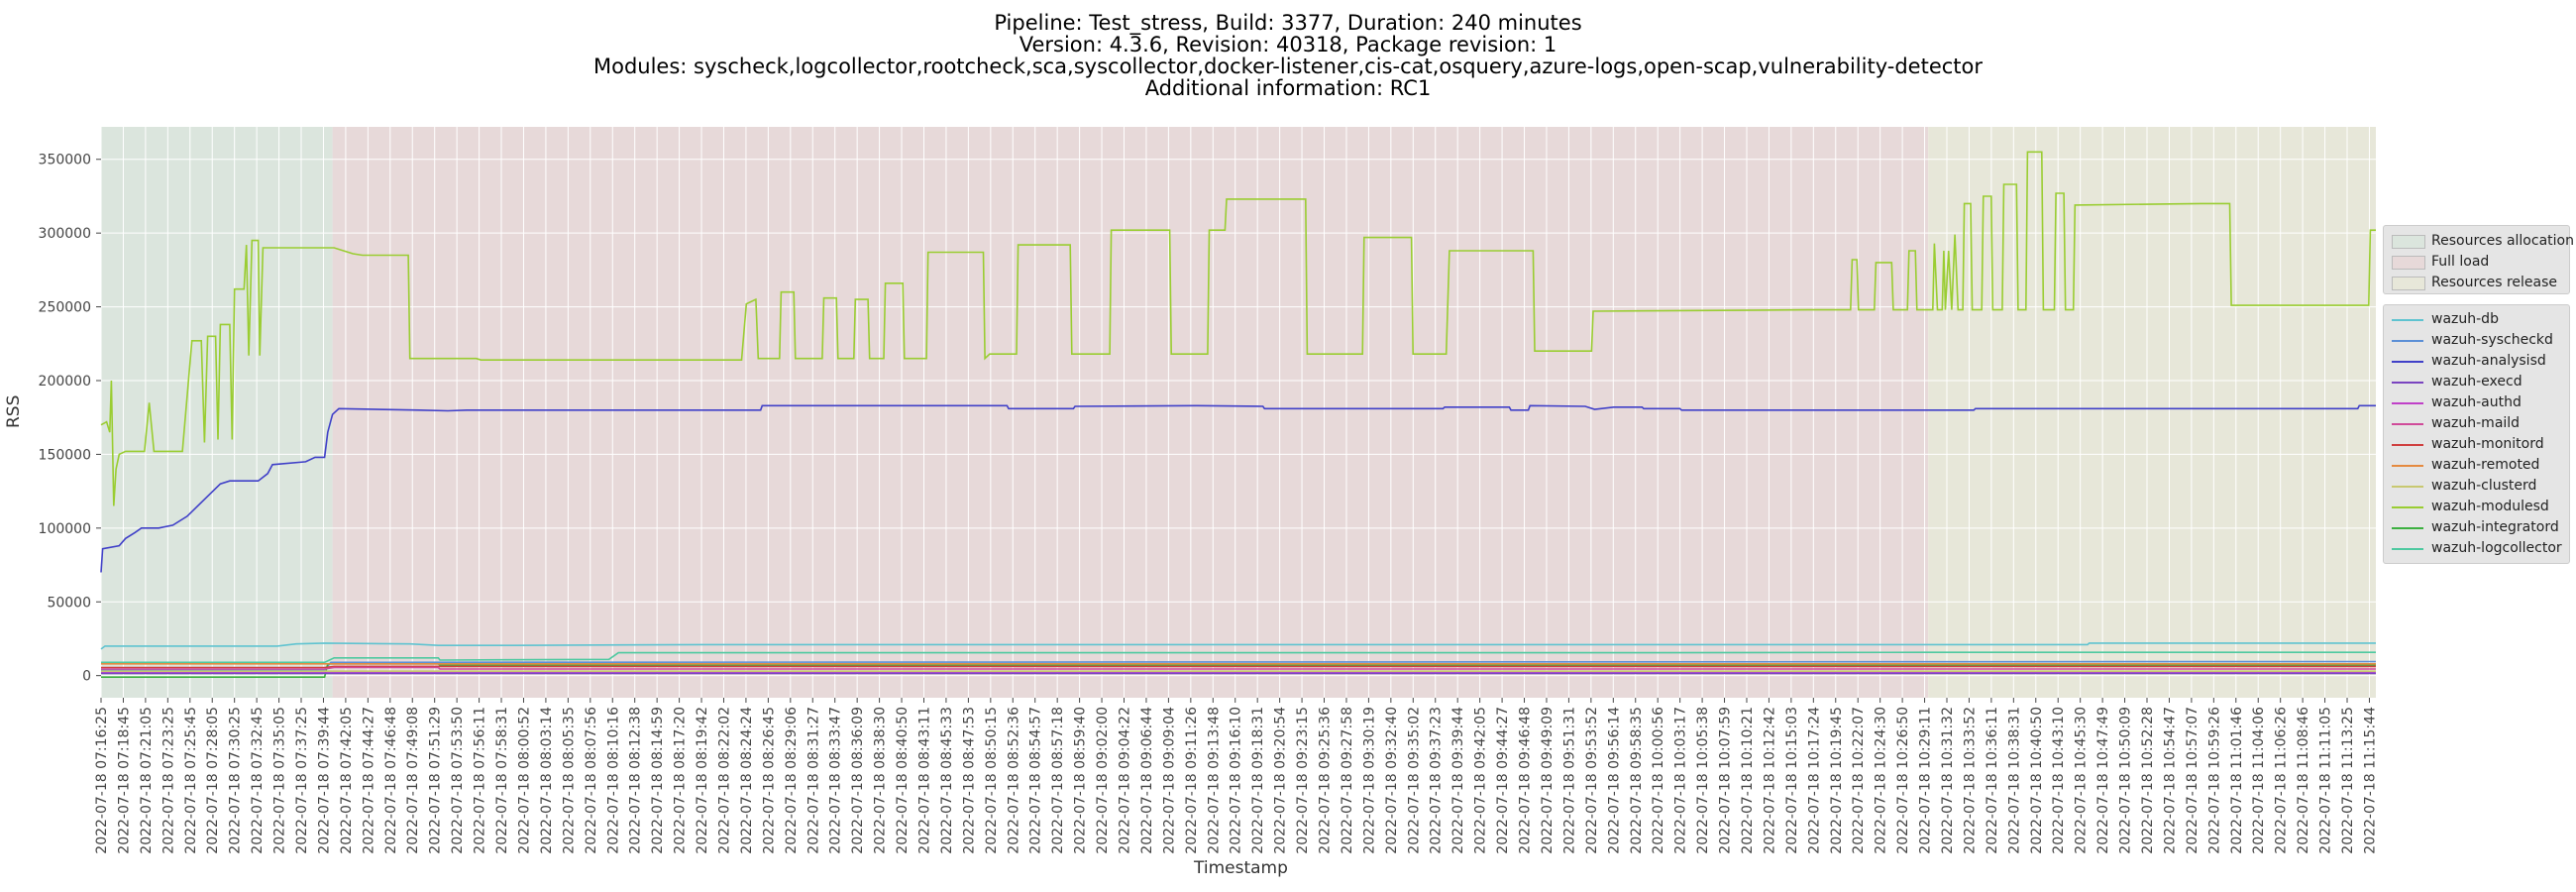 The image size is (2576, 892). I want to click on phase-legend-label: Full load, so click(2460, 262).